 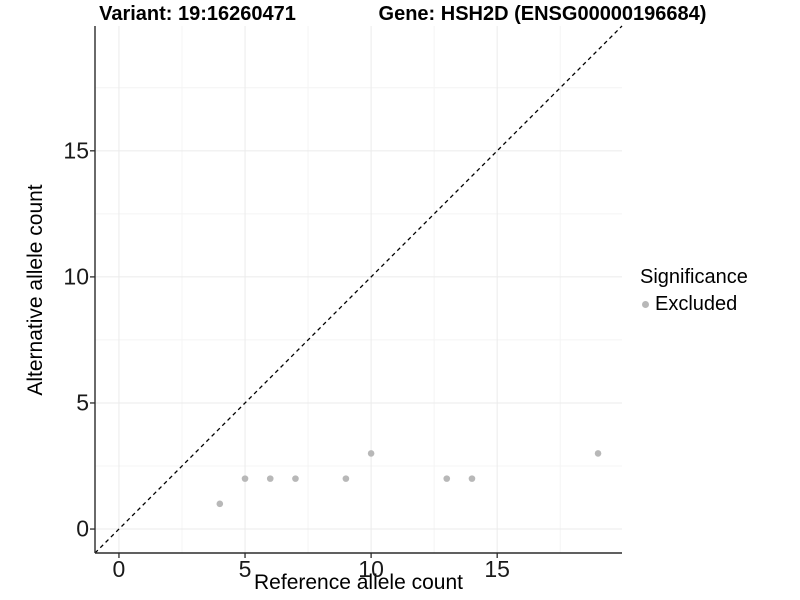 I want to click on x-tick-label: 0, so click(x=119, y=569).